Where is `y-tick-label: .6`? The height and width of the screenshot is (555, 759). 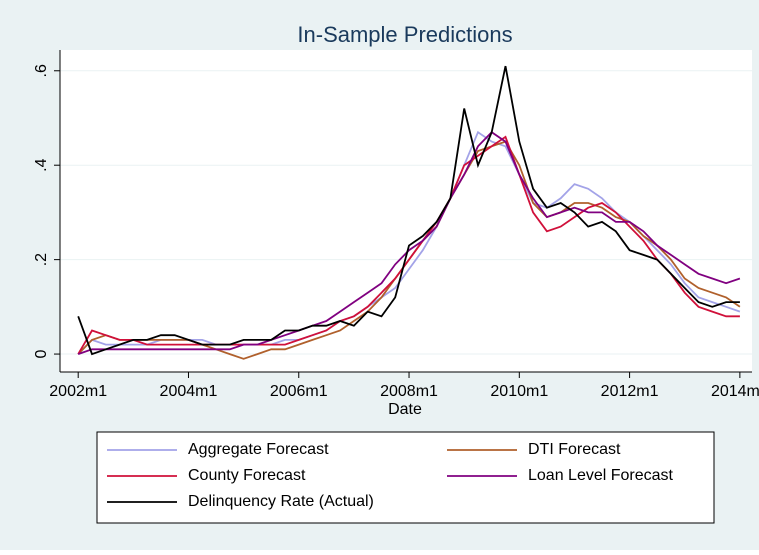 y-tick-label: .6 is located at coordinates (41, 70).